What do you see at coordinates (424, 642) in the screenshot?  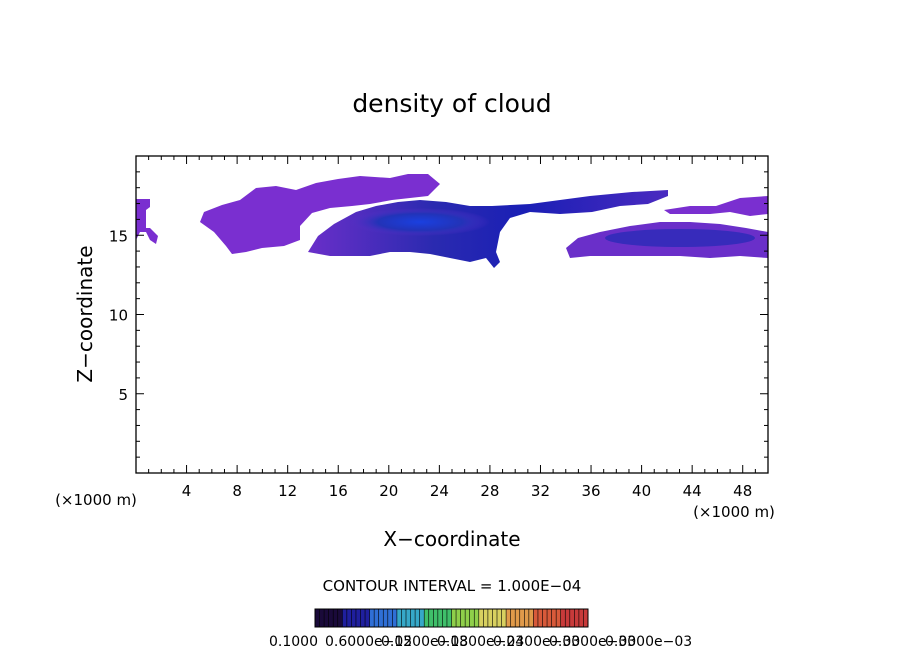 I see `colorbar-label: 0.1200e−03` at bounding box center [424, 642].